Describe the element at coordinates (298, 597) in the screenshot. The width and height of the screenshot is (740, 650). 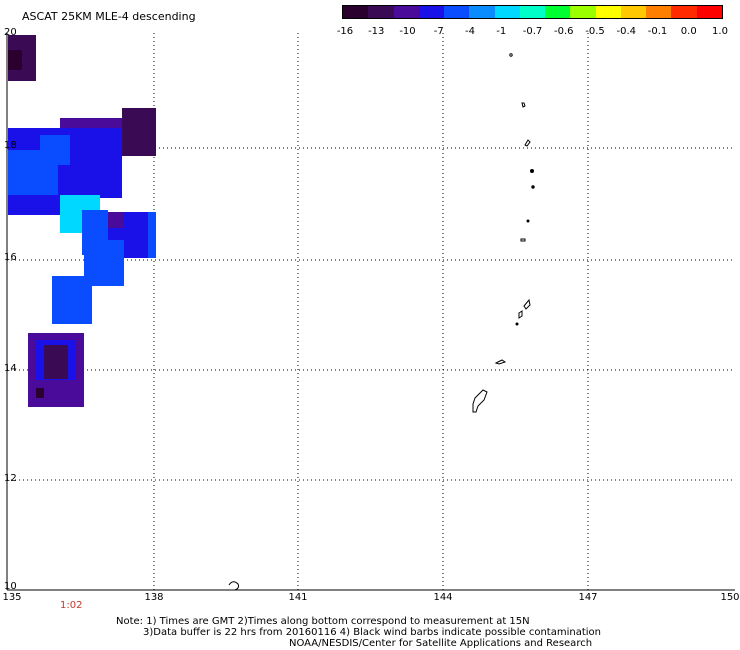
I see `longitude-label: 141` at that location.